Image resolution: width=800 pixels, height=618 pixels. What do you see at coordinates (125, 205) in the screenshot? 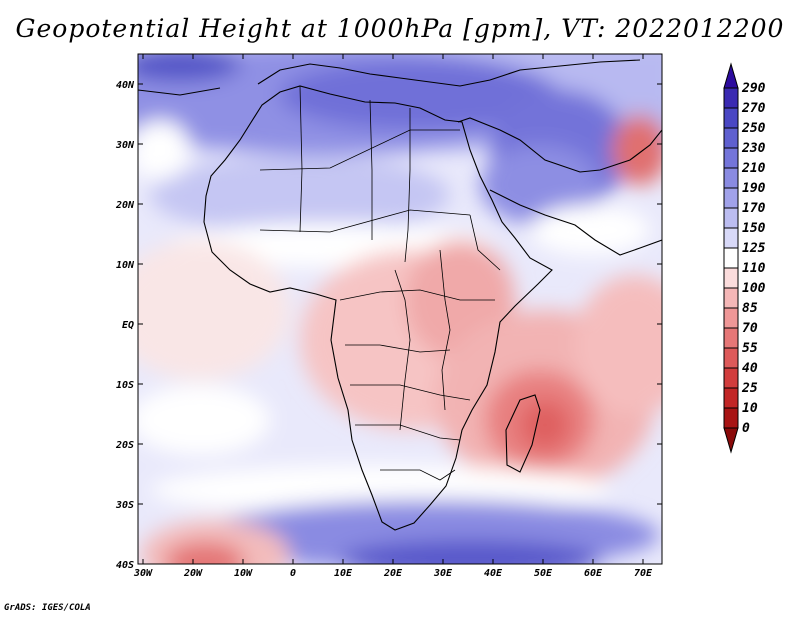
I see `lat-tick-label: 20N` at bounding box center [125, 205].